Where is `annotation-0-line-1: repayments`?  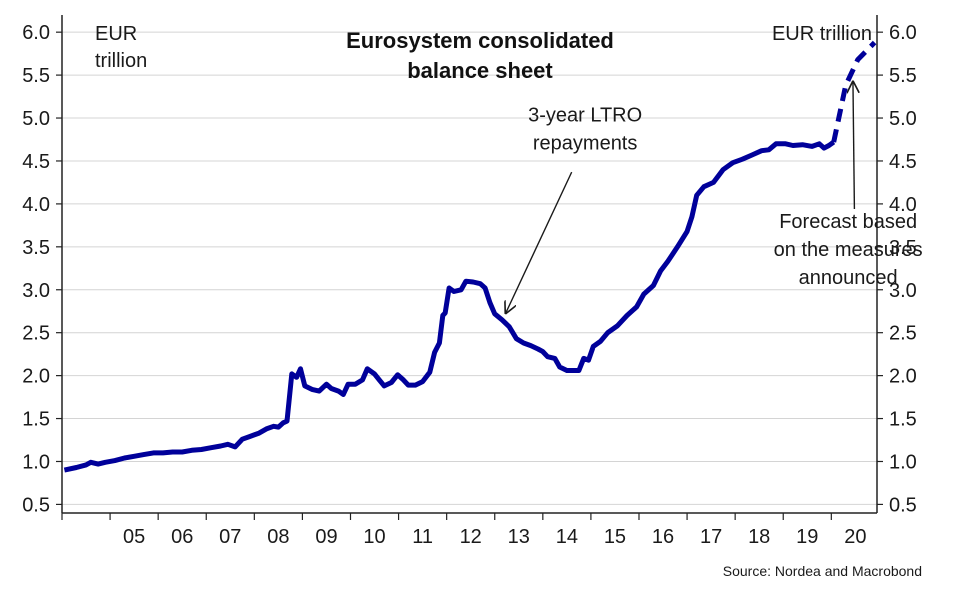
annotation-0-line-1: repayments is located at coordinates (585, 143).